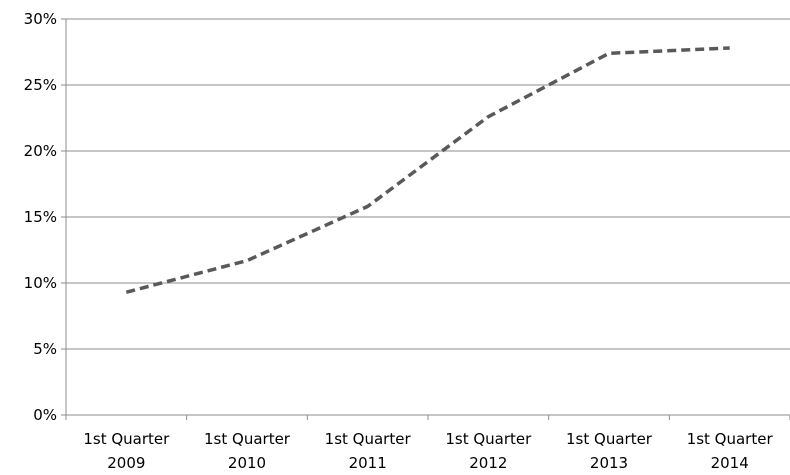 This screenshot has width=790, height=475. I want to click on y-tick-label: 0%, so click(45, 415).